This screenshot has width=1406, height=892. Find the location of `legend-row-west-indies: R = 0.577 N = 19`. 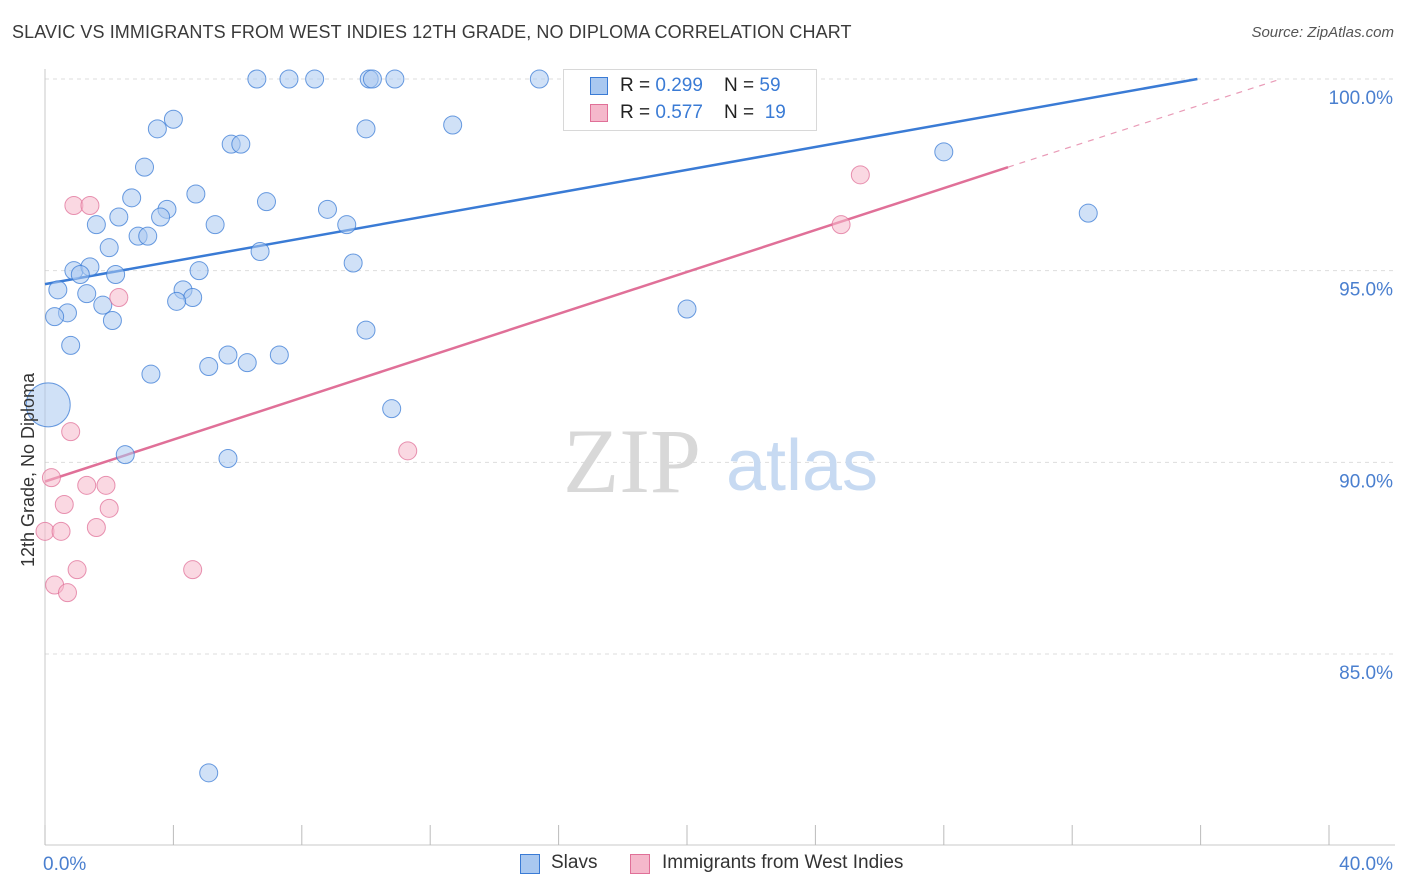

legend-row-west-indies: R = 0.577 N = 19 is located at coordinates (690, 113).